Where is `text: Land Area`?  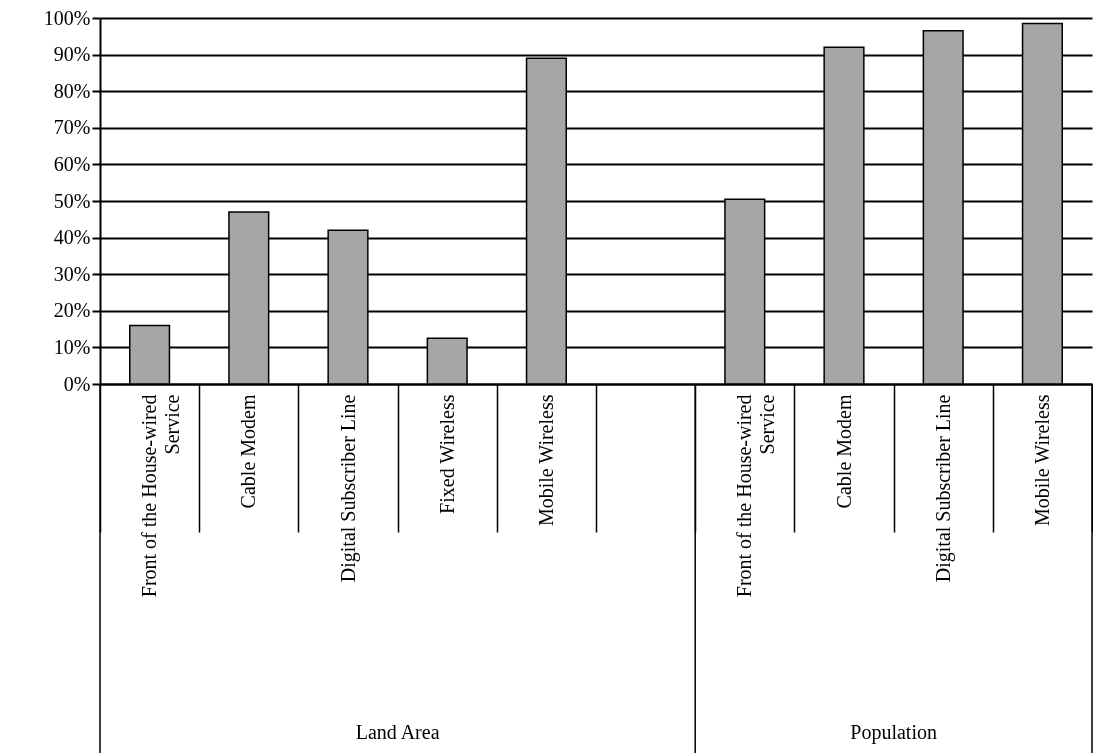
text: Land Area is located at coordinates (397, 732).